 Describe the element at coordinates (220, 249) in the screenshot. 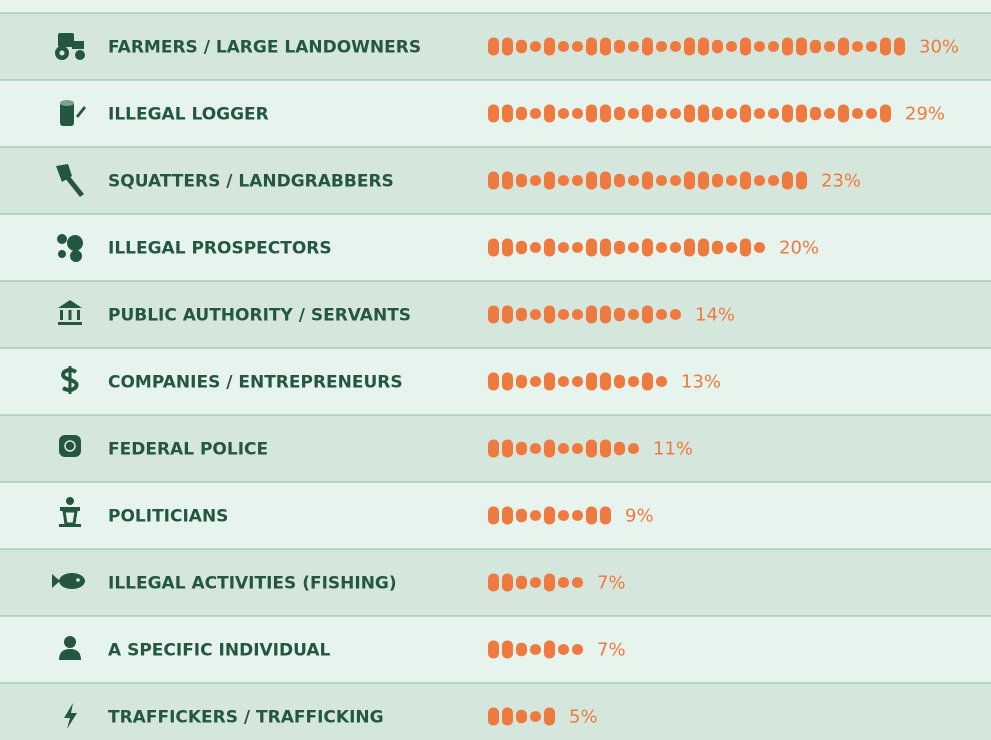

I see `category-label: ILLEGAL PROSPECTORS` at that location.